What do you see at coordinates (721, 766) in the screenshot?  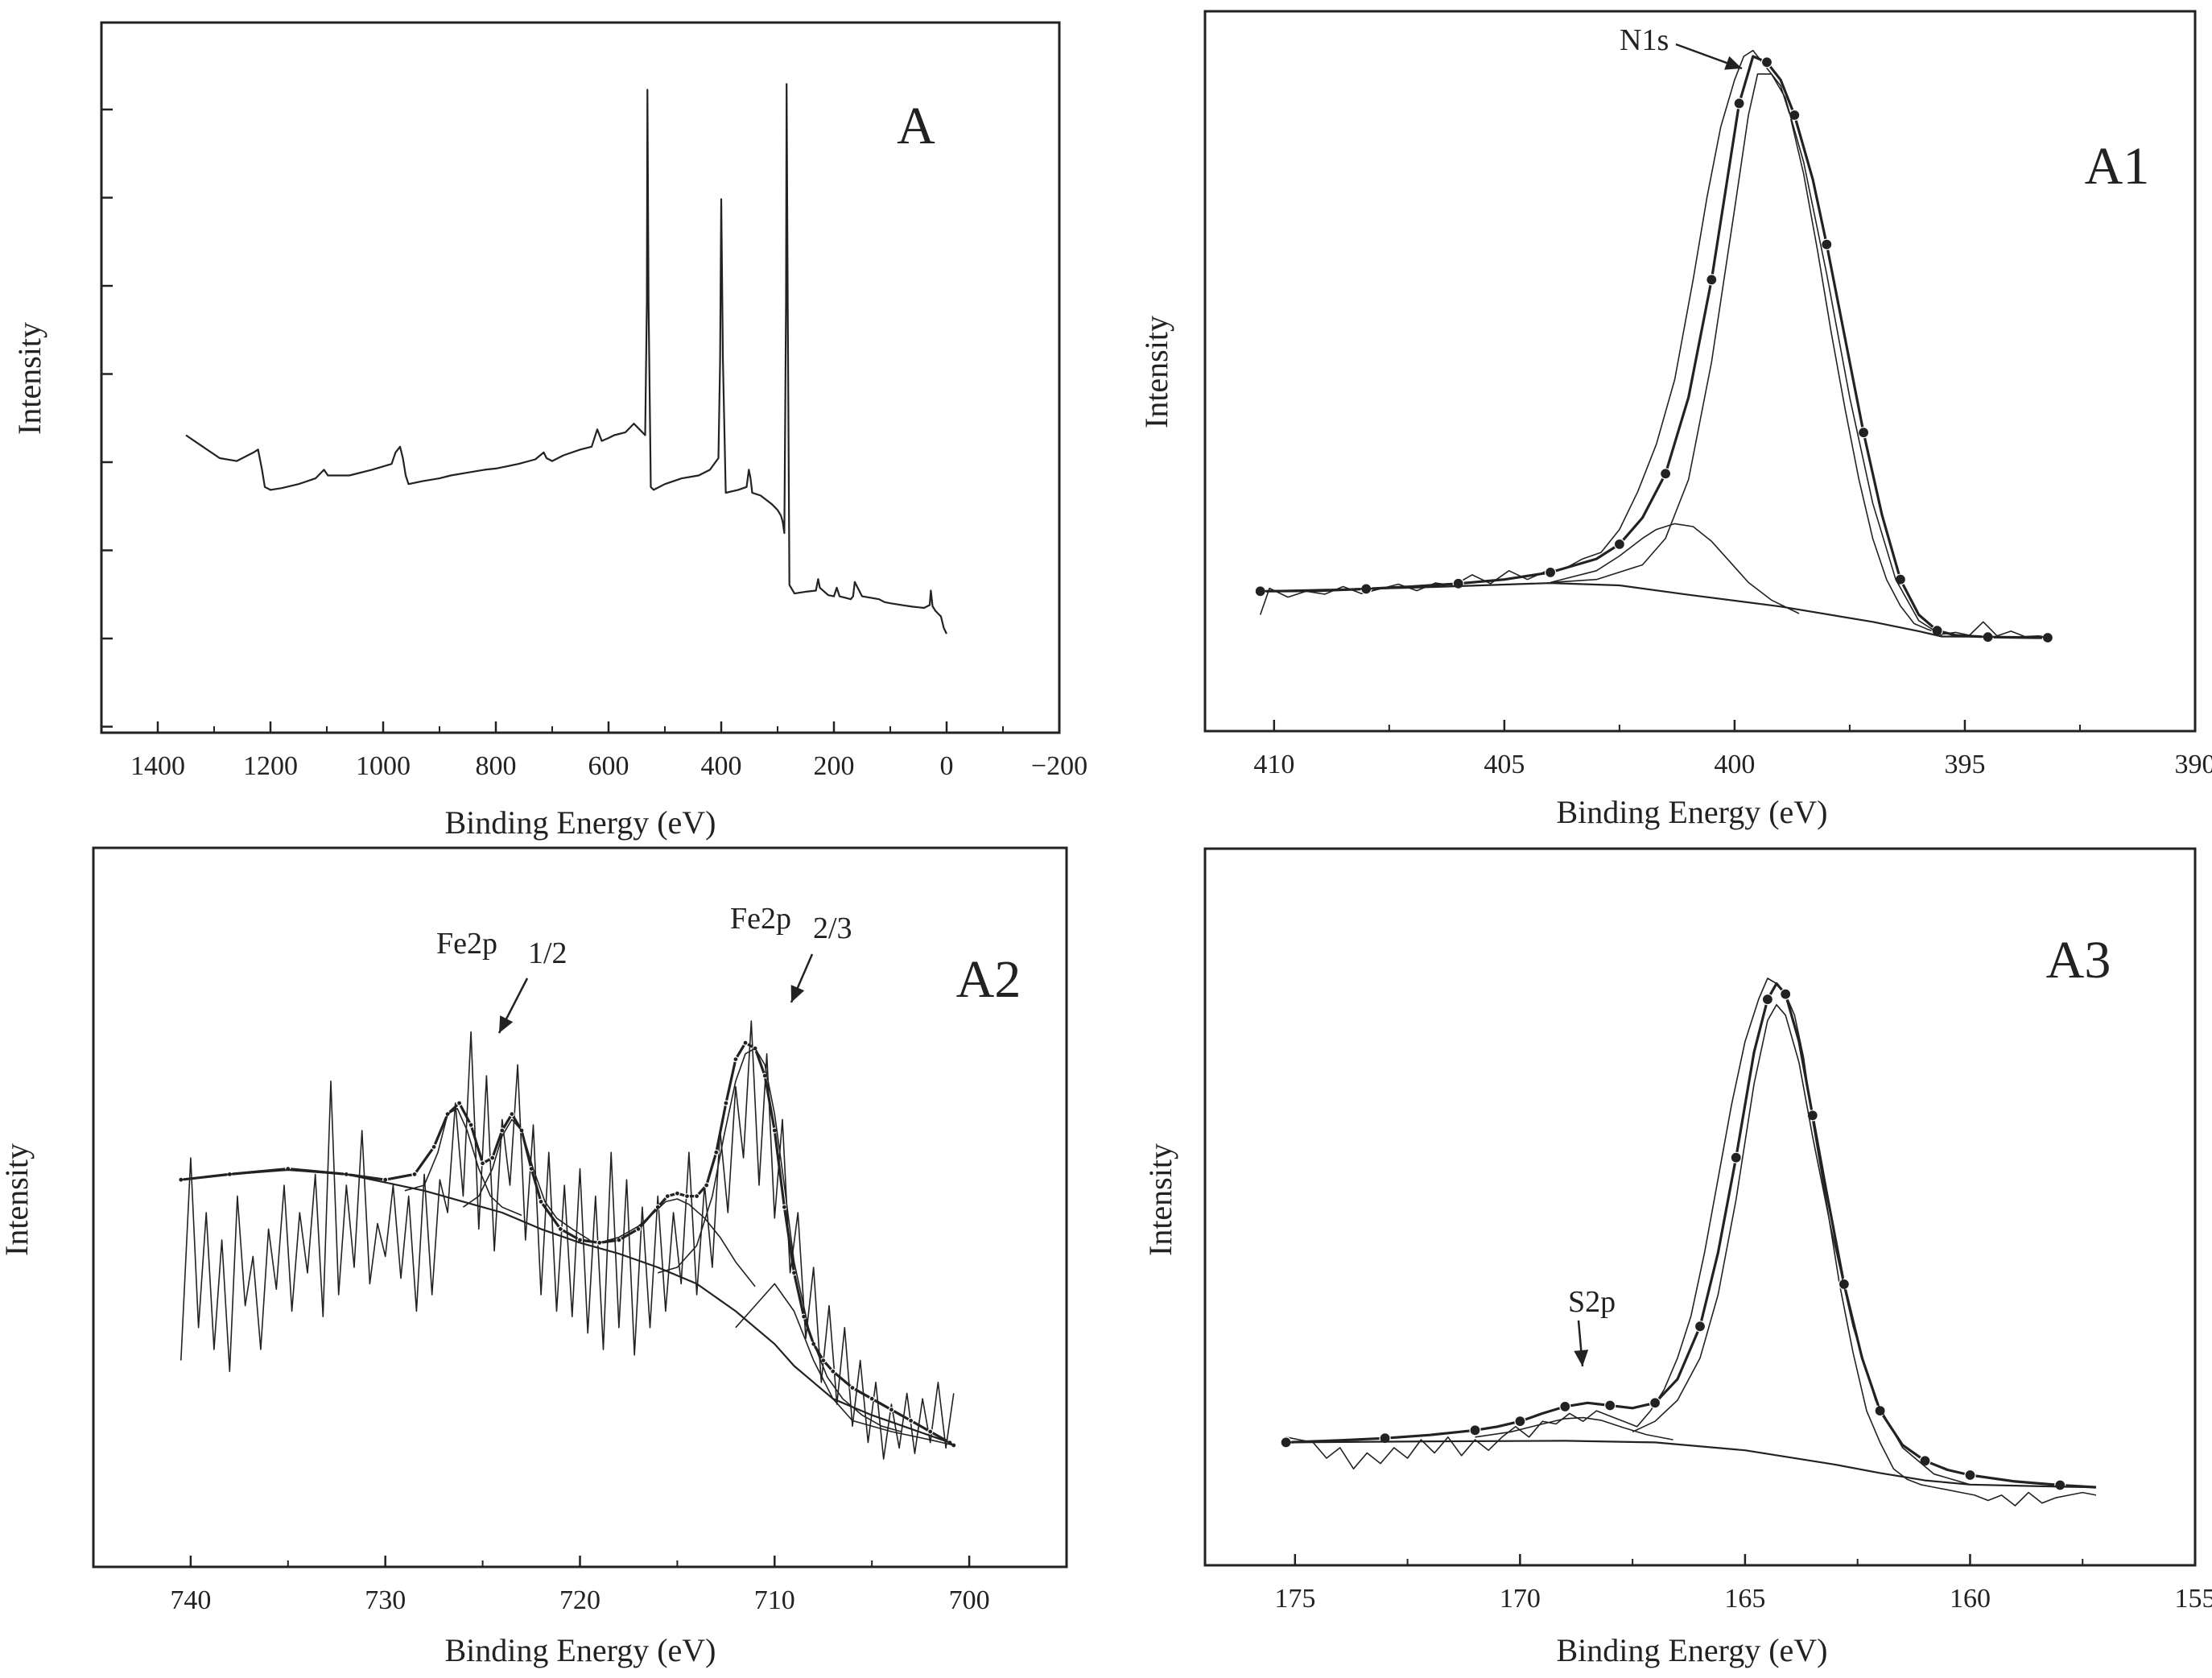 I see `x-tick-label: 400` at bounding box center [721, 766].